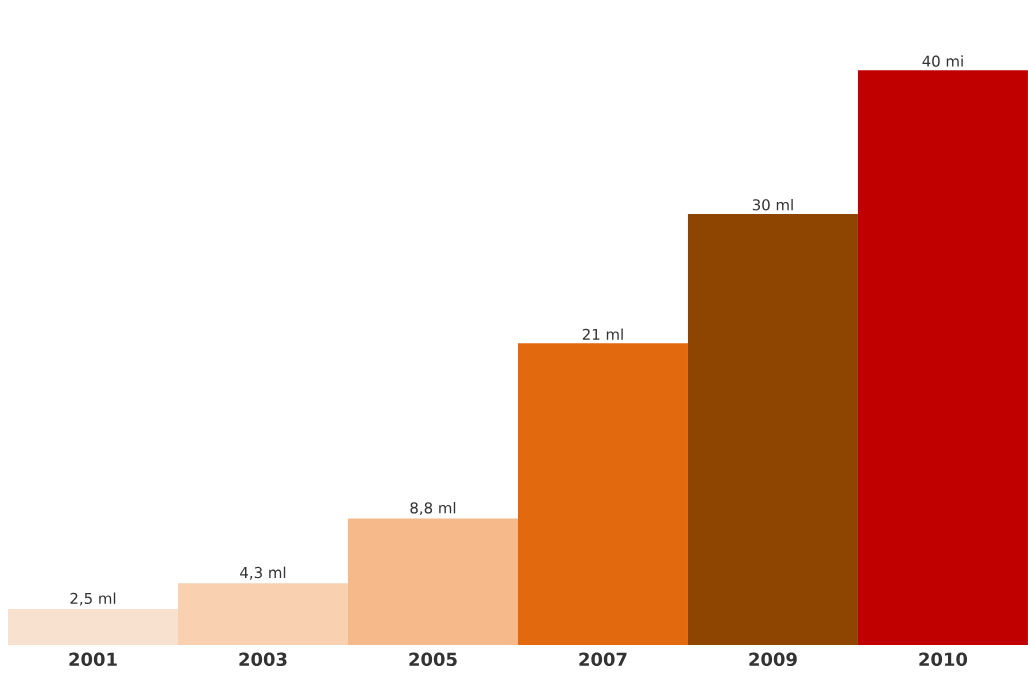 This screenshot has width=1028, height=678. Describe the element at coordinates (773, 659) in the screenshot. I see `x-tick-label: 2009` at that location.